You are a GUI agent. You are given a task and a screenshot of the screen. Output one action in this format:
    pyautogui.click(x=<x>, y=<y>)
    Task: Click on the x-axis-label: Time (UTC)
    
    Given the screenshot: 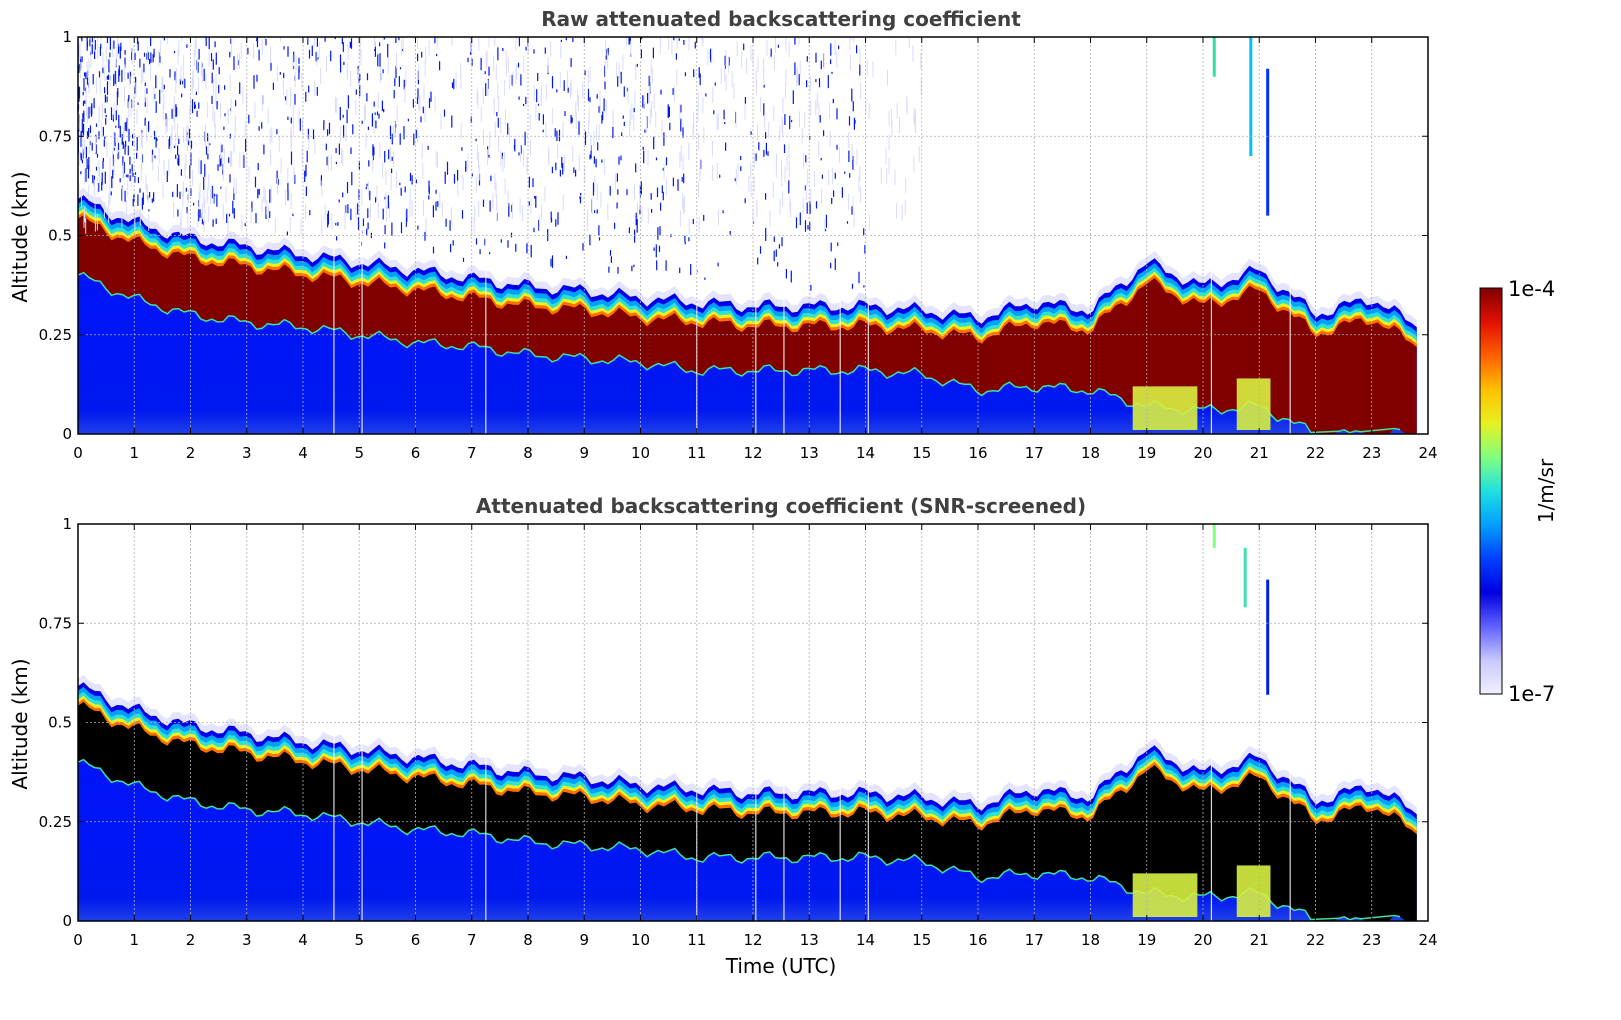 What is the action you would take?
    pyautogui.click(x=781, y=966)
    